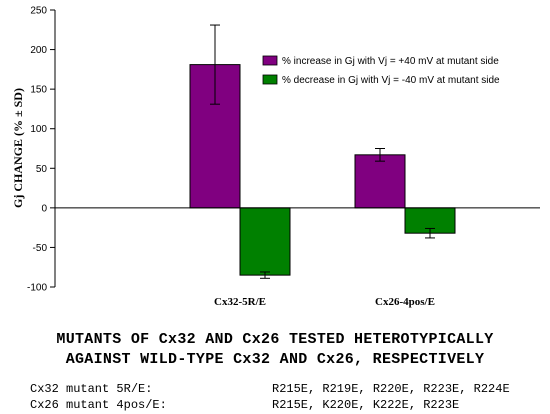 The height and width of the screenshot is (414, 550). I want to click on y-axis-label: Gj CHANGE (% ± SD), so click(18, 148).